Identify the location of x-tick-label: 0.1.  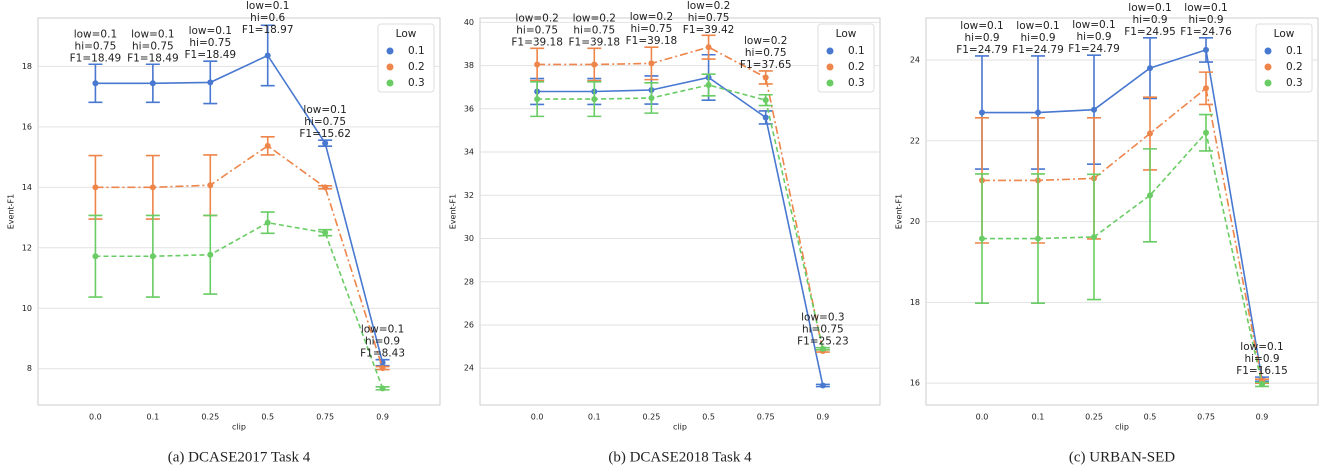
(1038, 417).